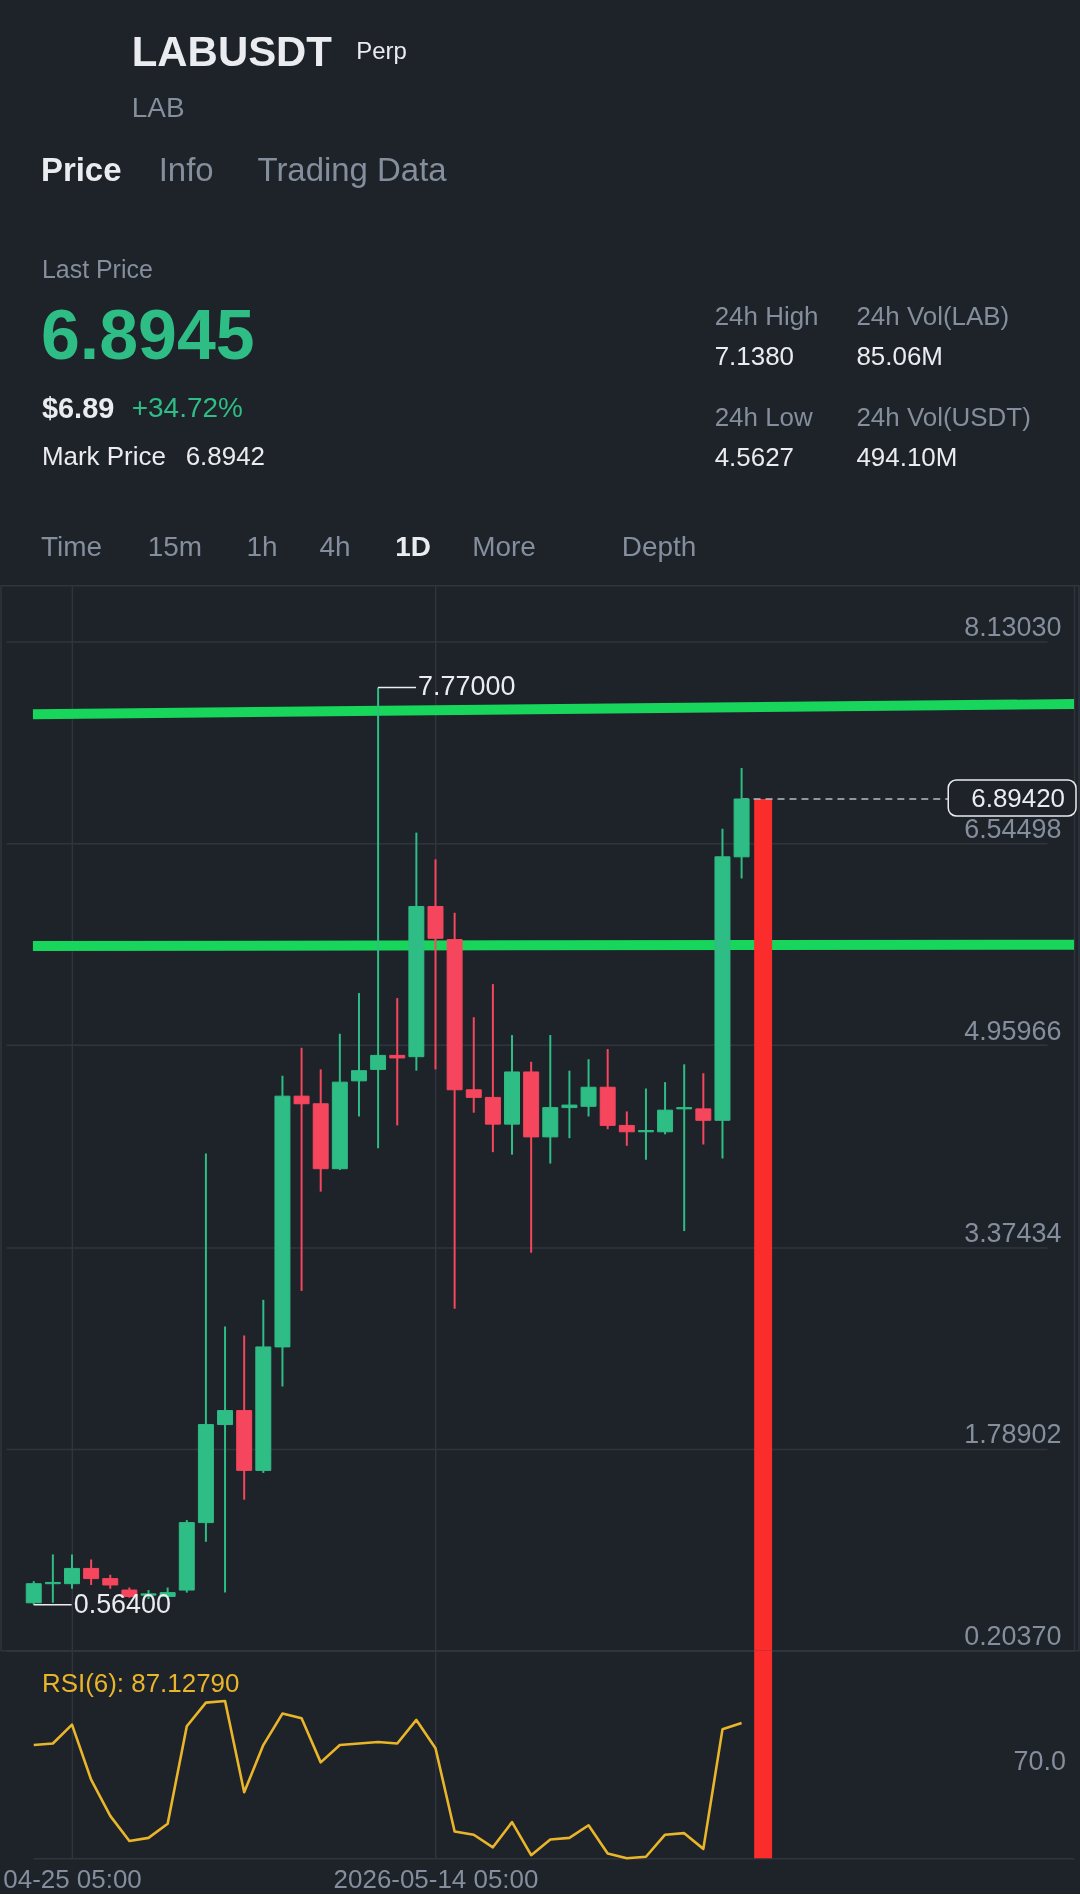  Describe the element at coordinates (225, 455) in the screenshot. I see `text: 6.8942` at that location.